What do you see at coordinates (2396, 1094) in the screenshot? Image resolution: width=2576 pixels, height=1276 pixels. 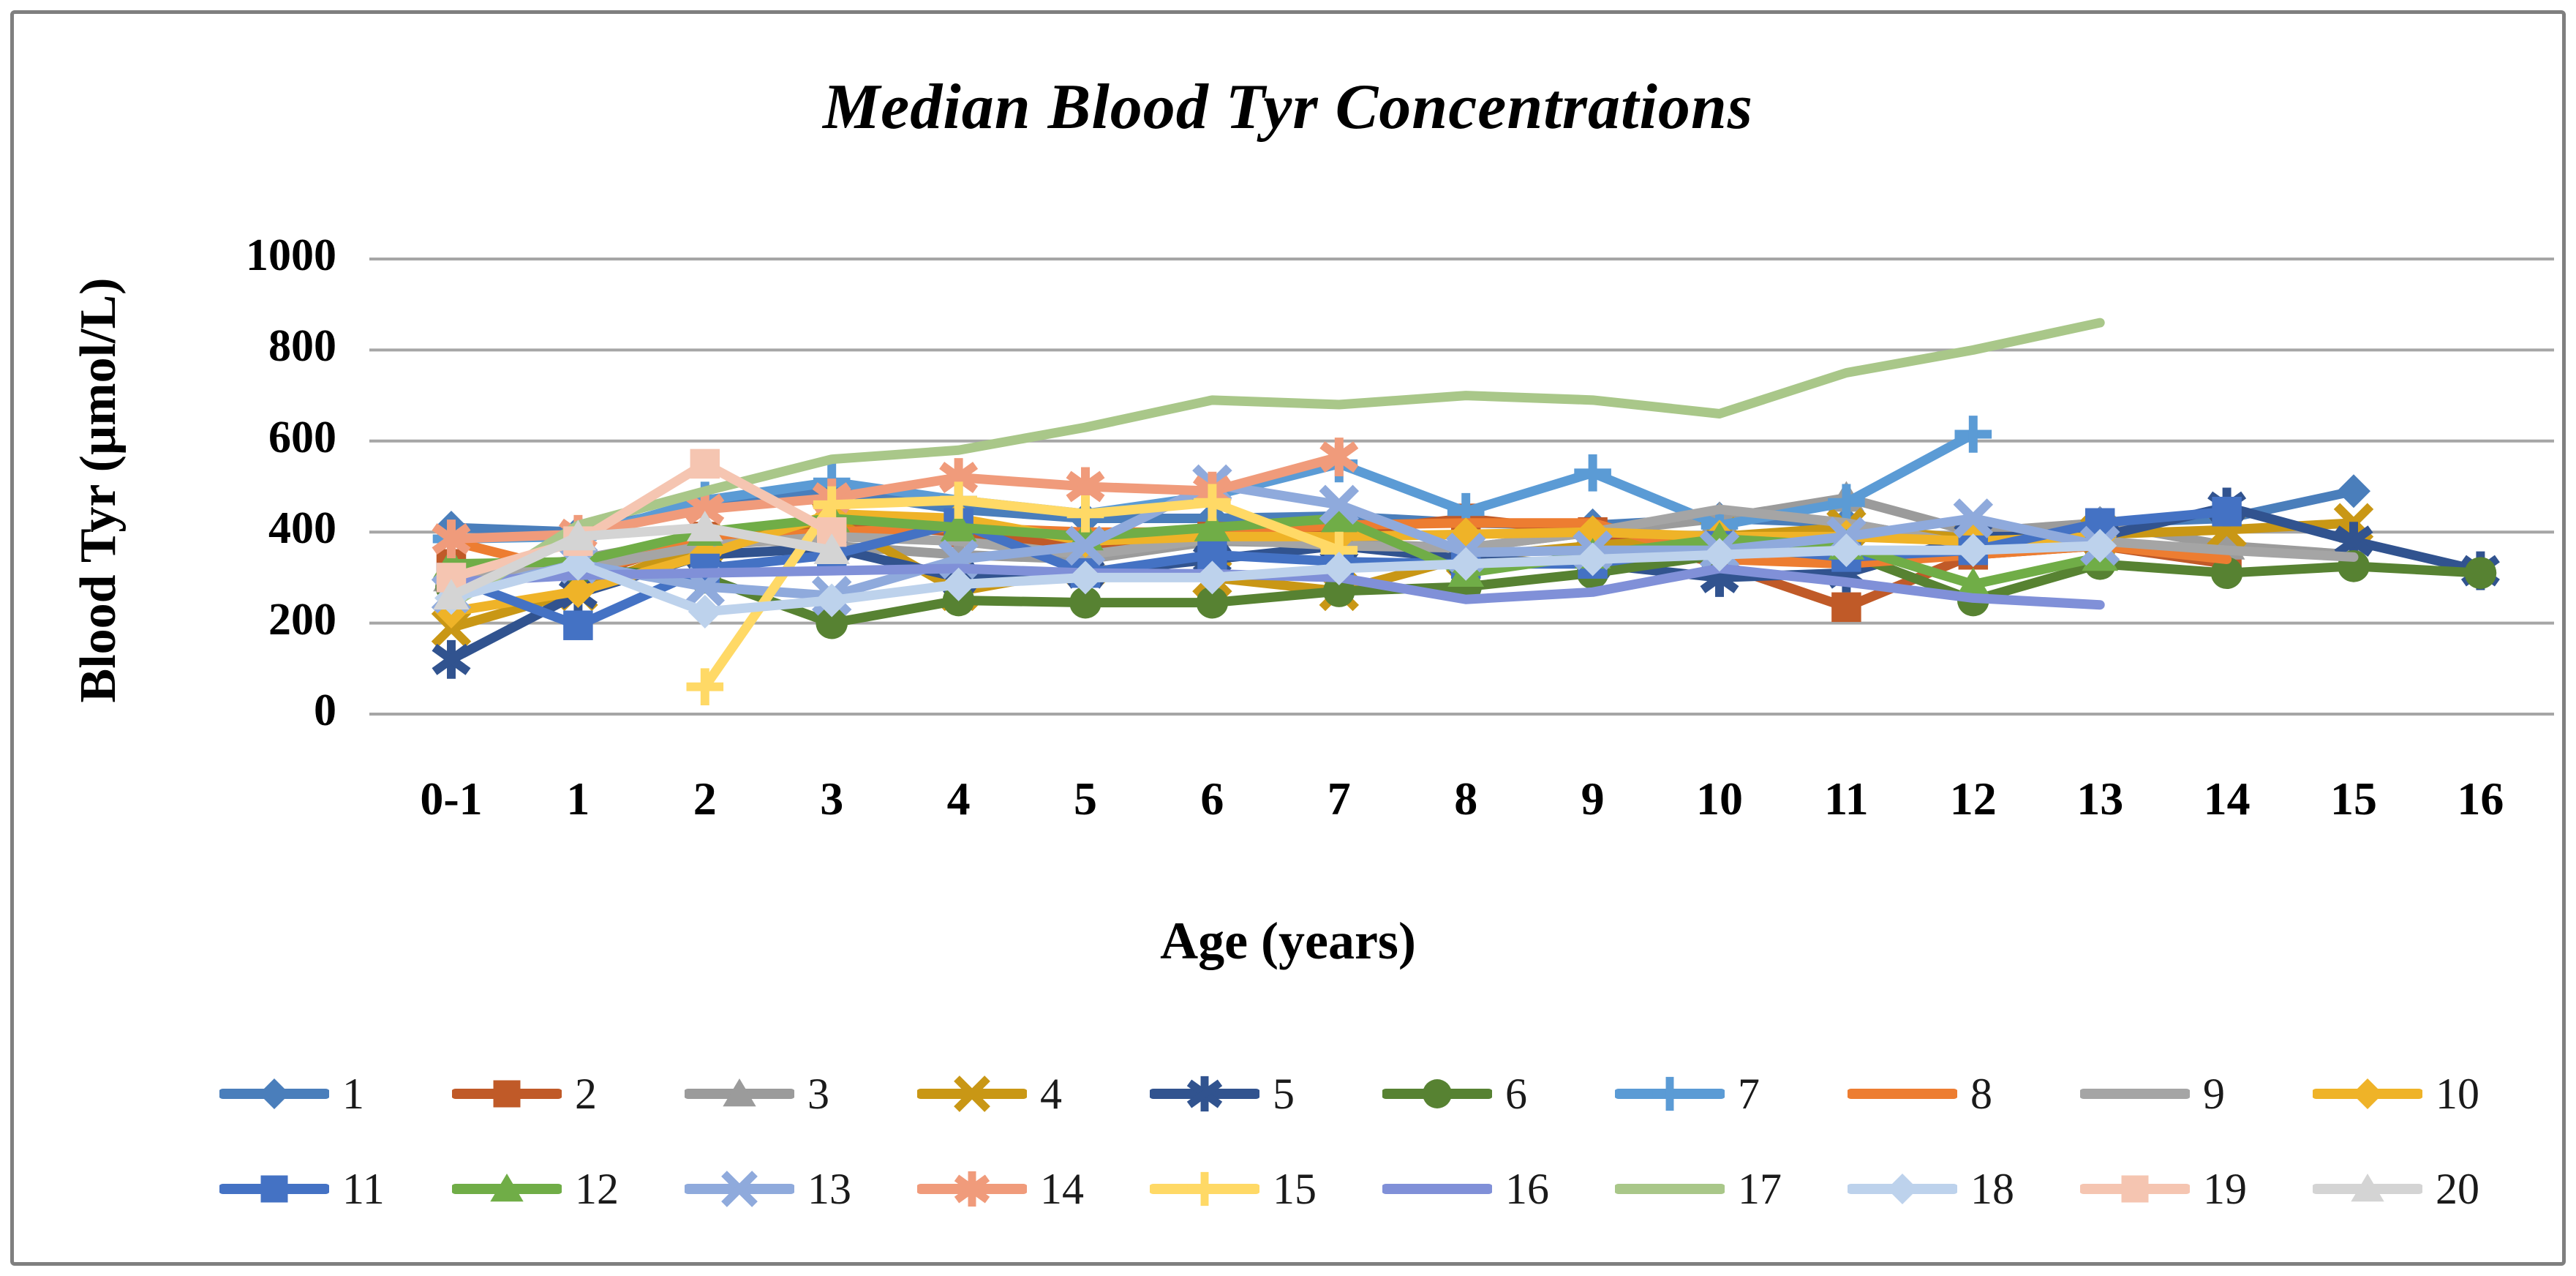 I see `legend-item-10: 10` at bounding box center [2396, 1094].